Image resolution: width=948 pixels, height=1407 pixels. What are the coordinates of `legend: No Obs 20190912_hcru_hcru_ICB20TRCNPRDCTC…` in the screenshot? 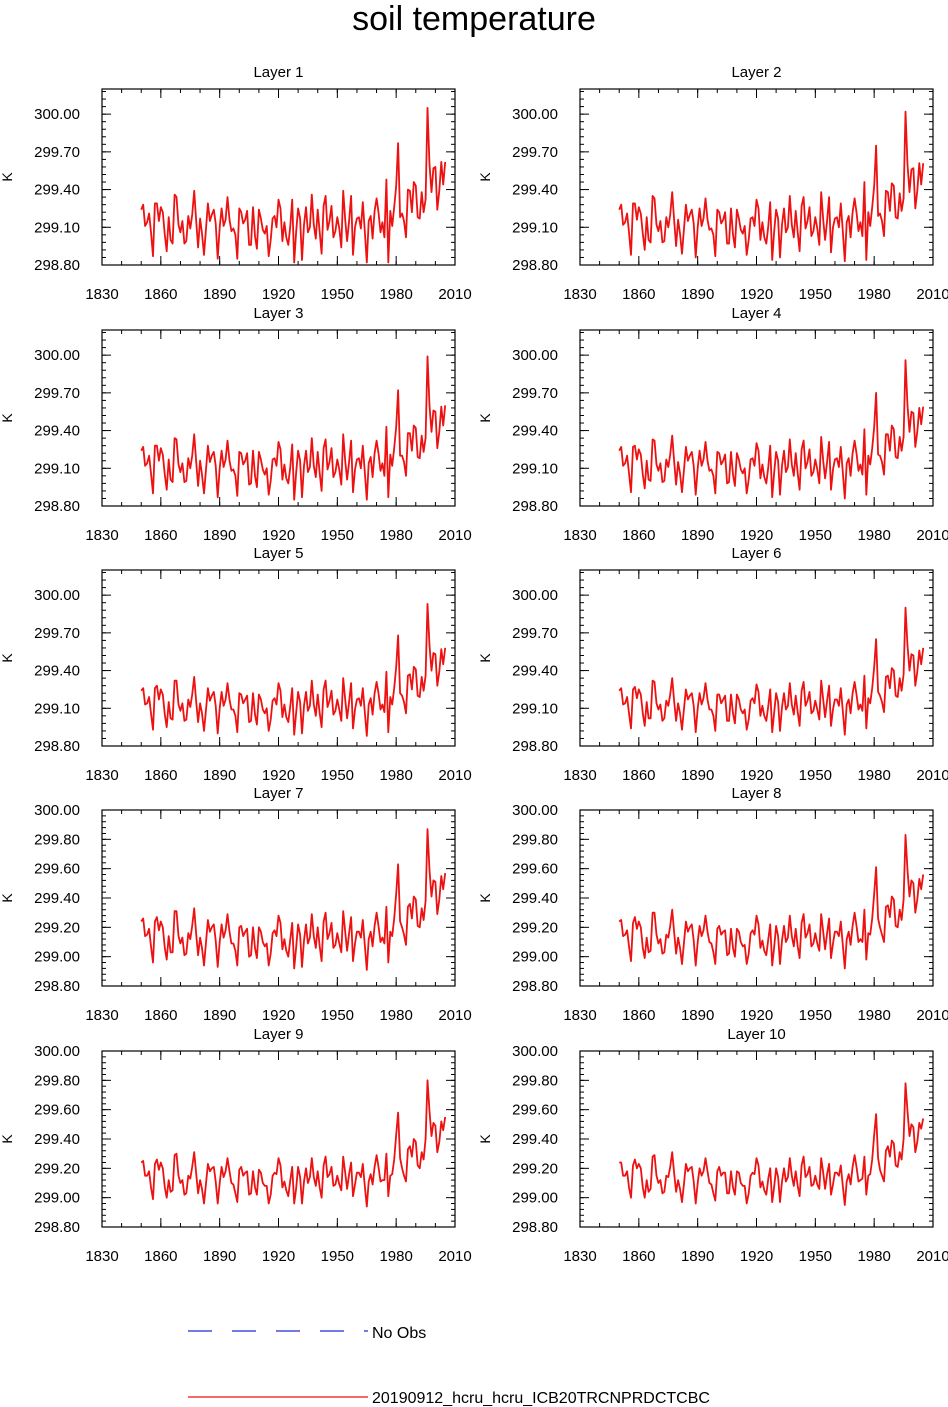 It's located at (449, 1366).